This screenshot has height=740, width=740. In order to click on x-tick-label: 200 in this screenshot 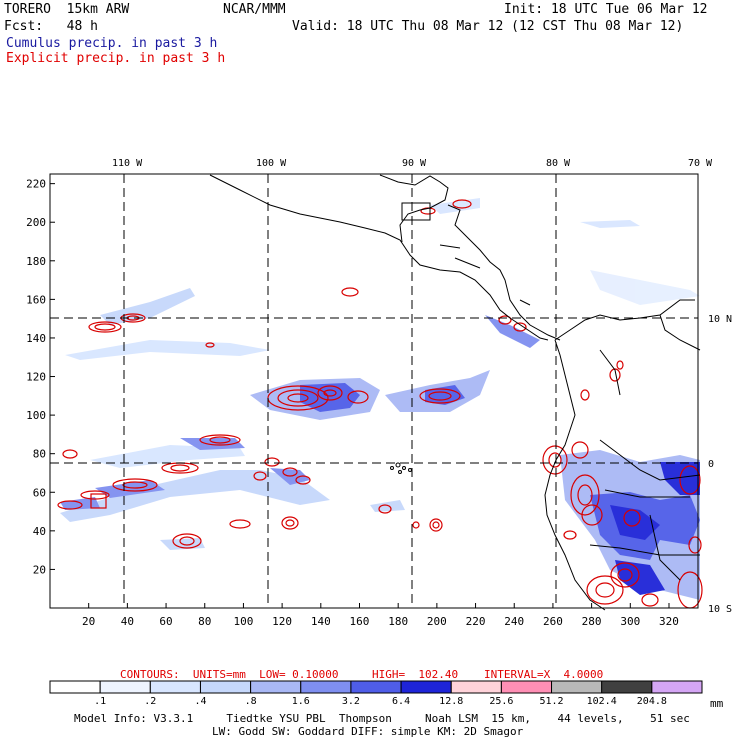, I will do `click(437, 621)`.